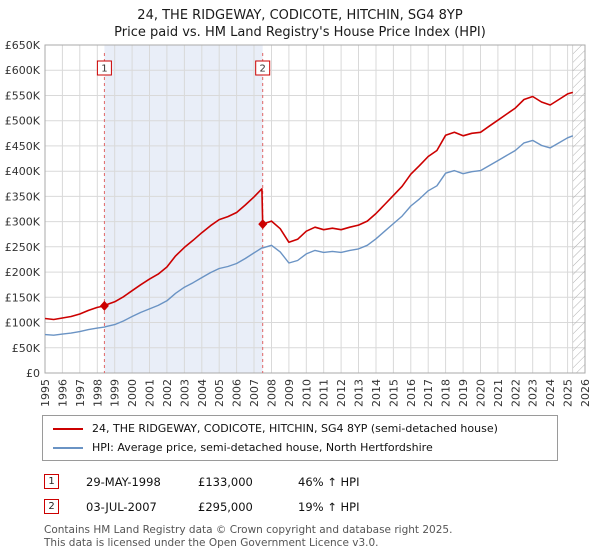 The height and width of the screenshot is (560, 600). I want to click on svg-text: £100K, so click(23, 323).